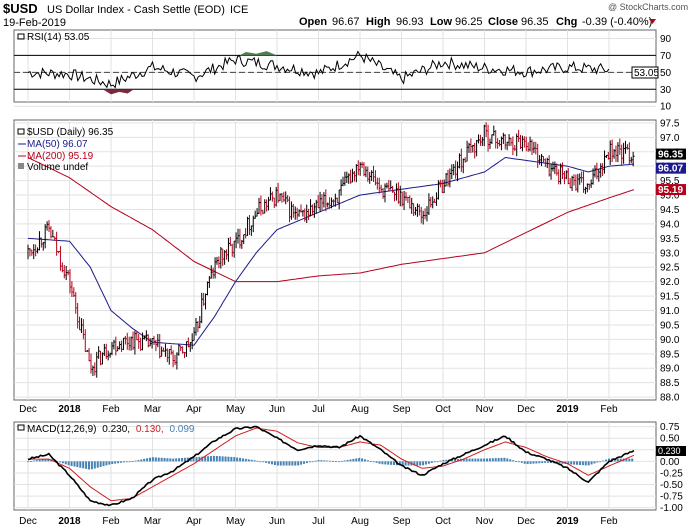 This screenshot has height=530, width=700. I want to click on macd-tick-label: -0.25, so click(671, 473).